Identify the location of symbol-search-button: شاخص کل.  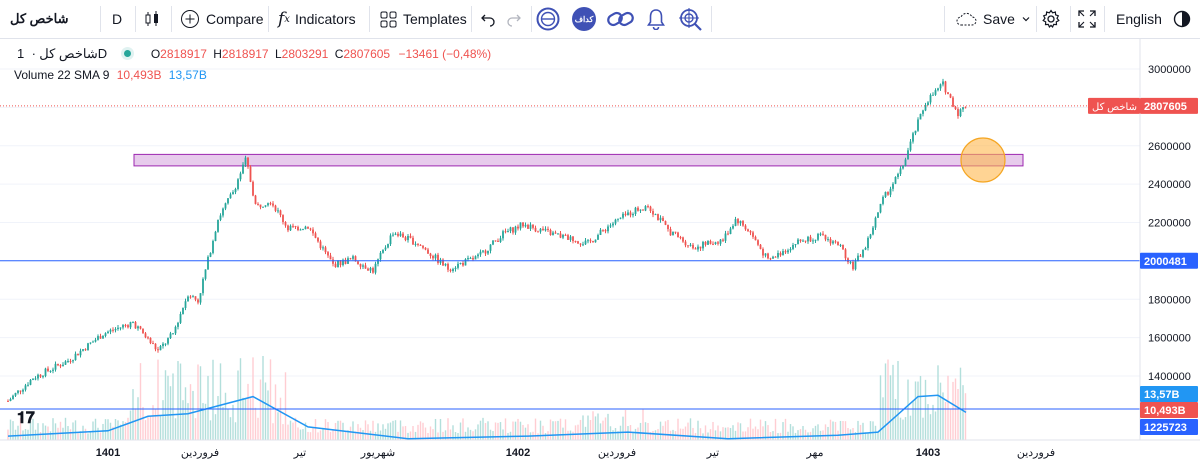
(55, 19).